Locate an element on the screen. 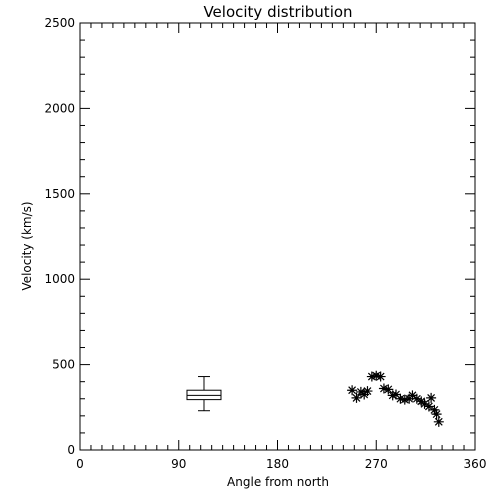 Image resolution: width=500 pixels, height=500 pixels. y-tick-label: 1000 is located at coordinates (59, 279).